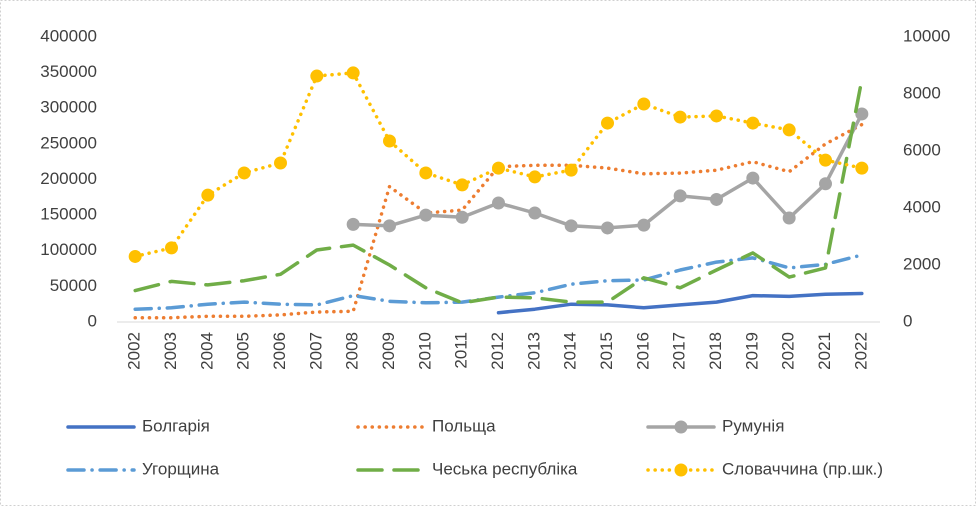 This screenshot has height=506, width=976. Describe the element at coordinates (388, 351) in the screenshot. I see `x-tick-label: 2009` at that location.